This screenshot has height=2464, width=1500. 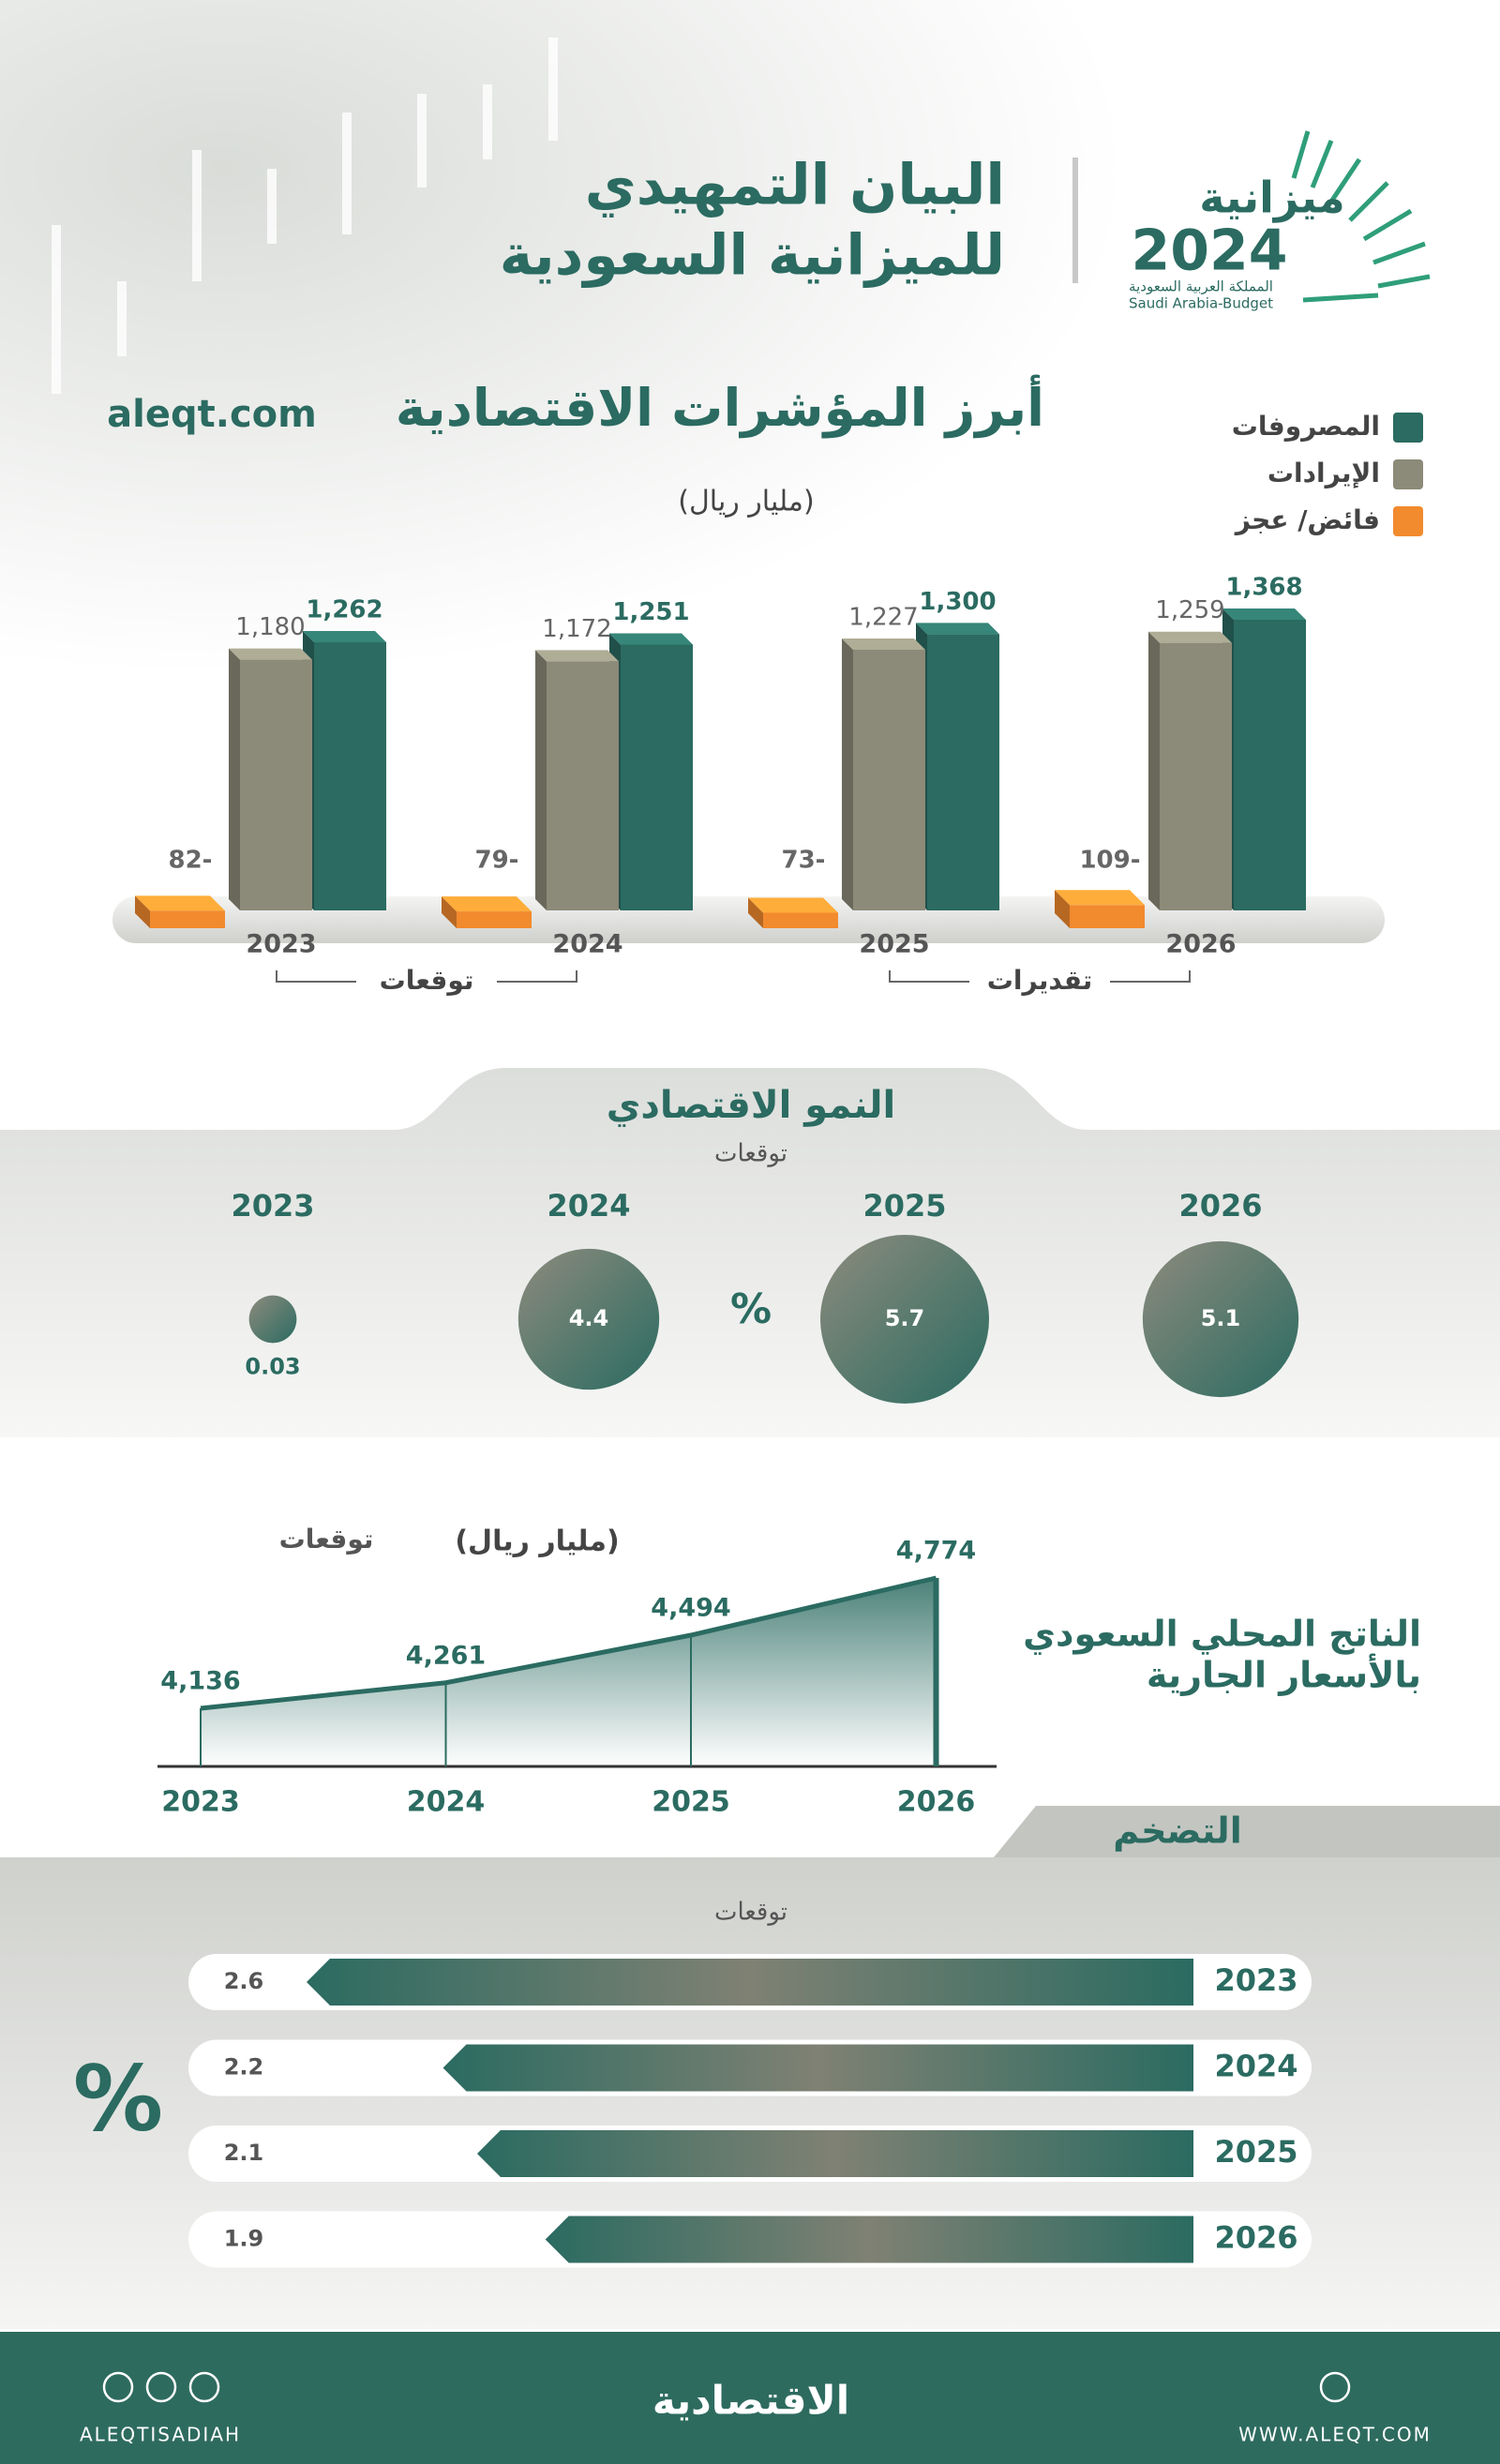 I want to click on footer-handle: ALEQTISADIAH, so click(x=160, y=2435).